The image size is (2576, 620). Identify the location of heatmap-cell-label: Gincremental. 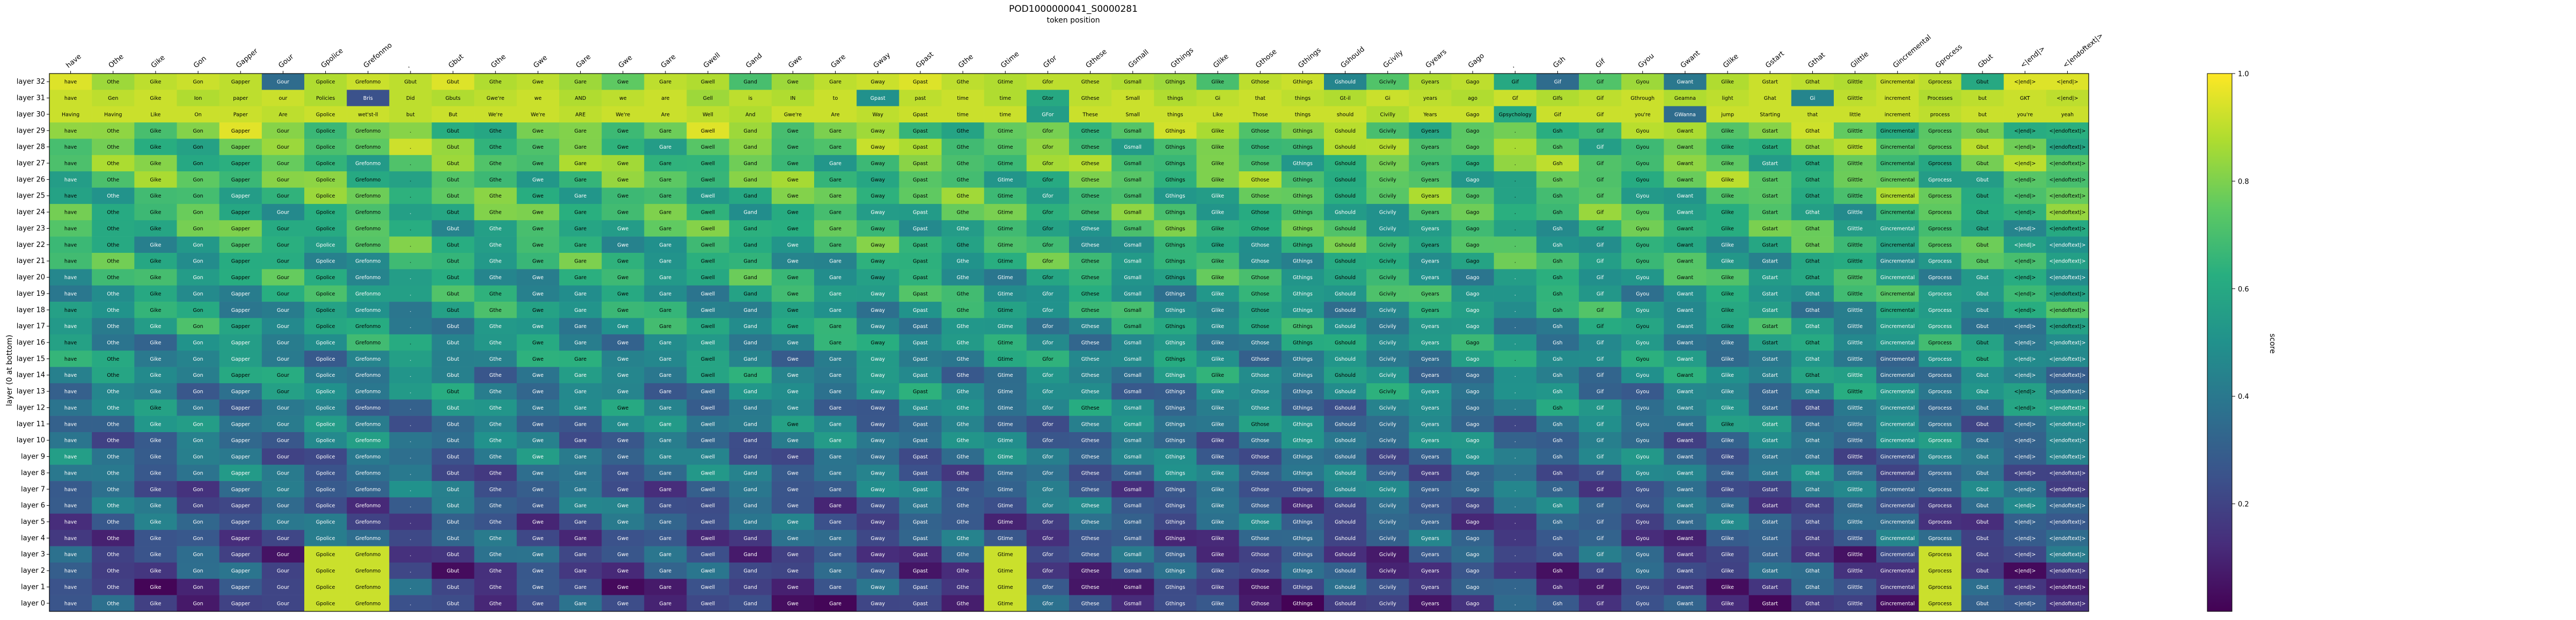
(1897, 245).